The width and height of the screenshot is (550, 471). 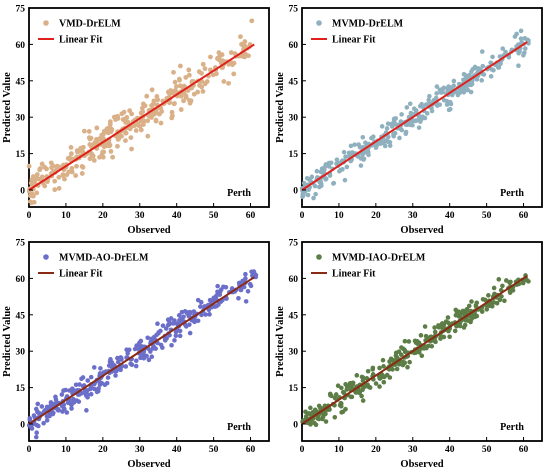 I want to click on x-tick-label: 60, so click(x=524, y=216).